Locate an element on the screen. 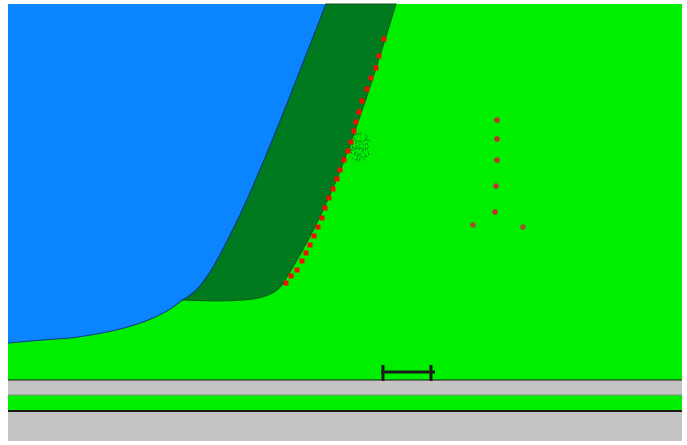 This screenshot has height=445, width=687. inland-marker-column is located at coordinates (498, 173).